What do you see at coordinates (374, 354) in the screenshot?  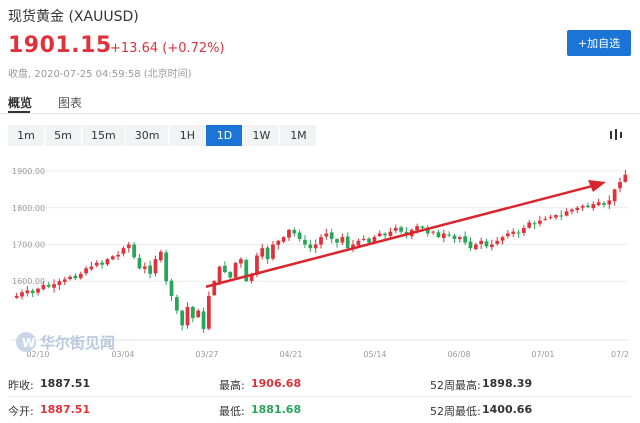 I see `x-tick-label: 05/14` at bounding box center [374, 354].